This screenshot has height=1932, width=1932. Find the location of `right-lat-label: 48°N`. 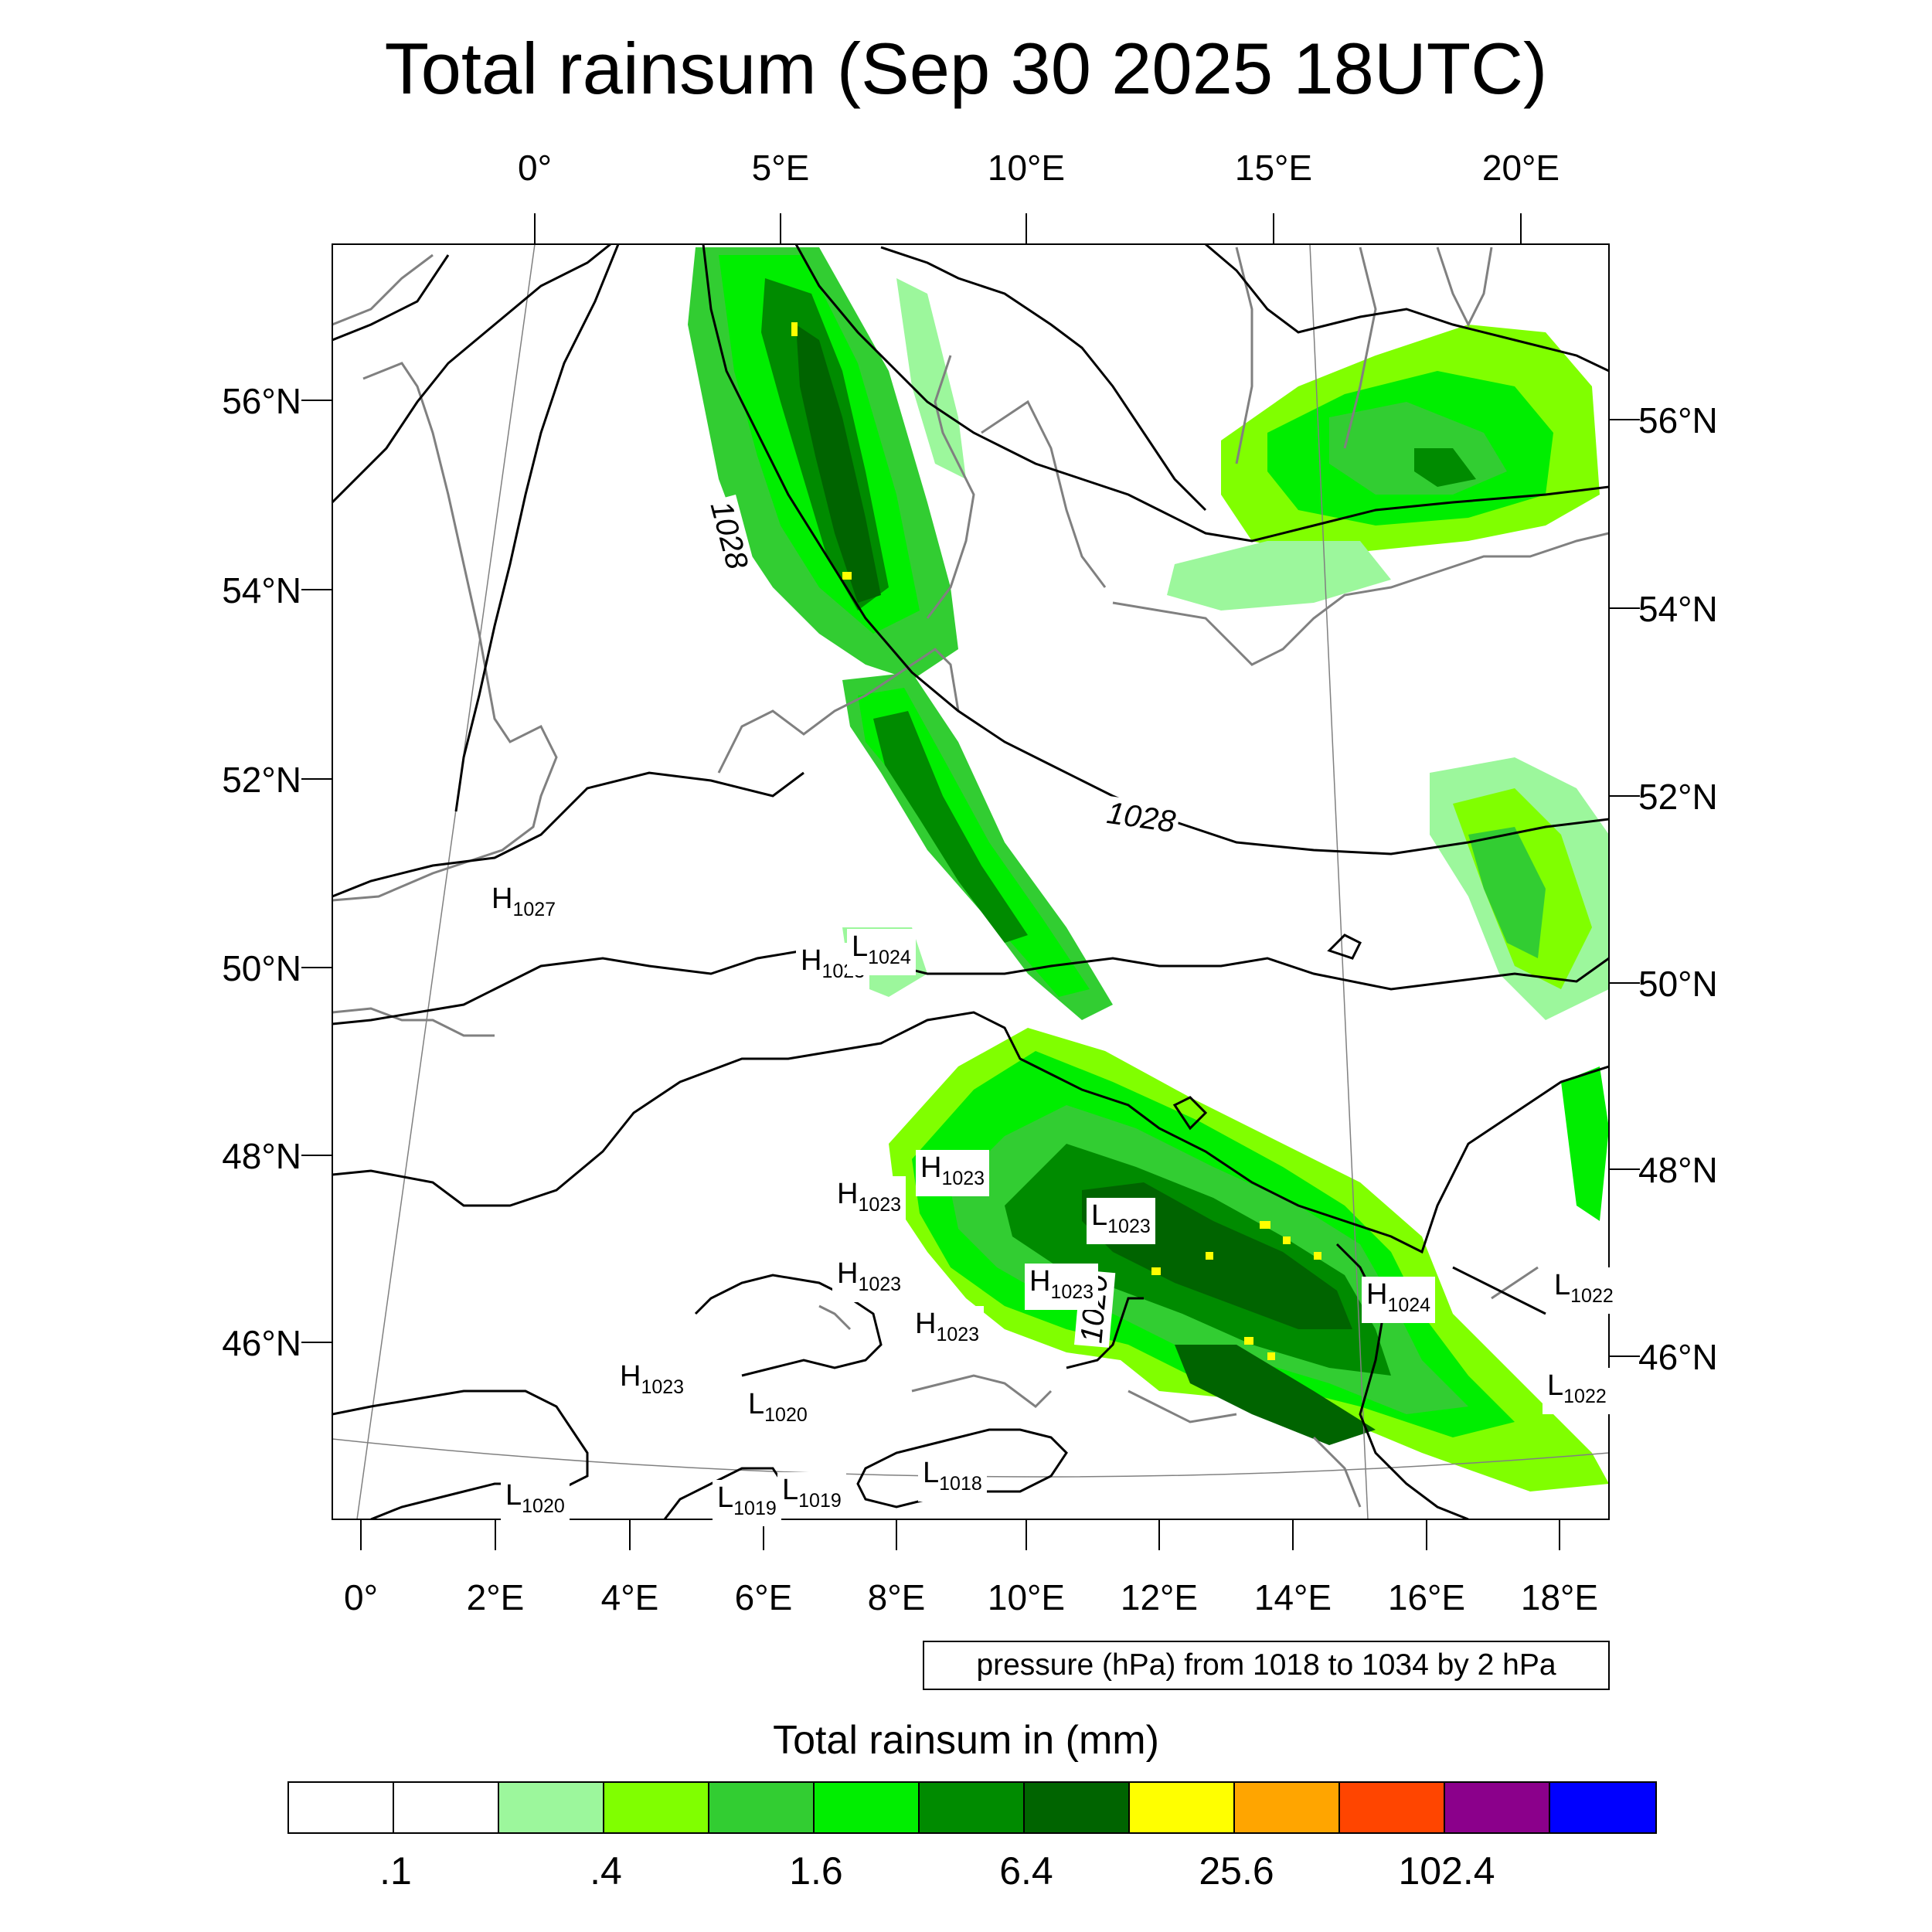

right-lat-label: 48°N is located at coordinates (1678, 1170).